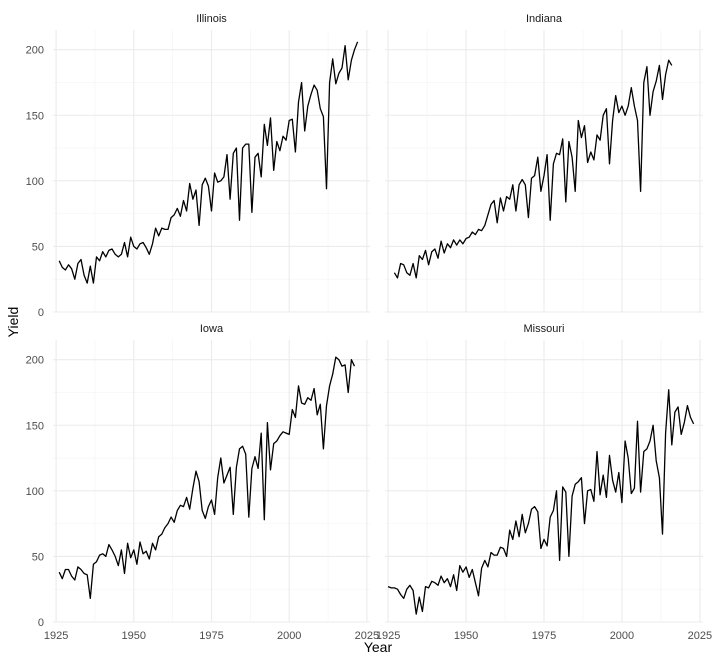 This screenshot has height=661, width=713. I want to click on x-axis-title: Year, so click(378, 647).